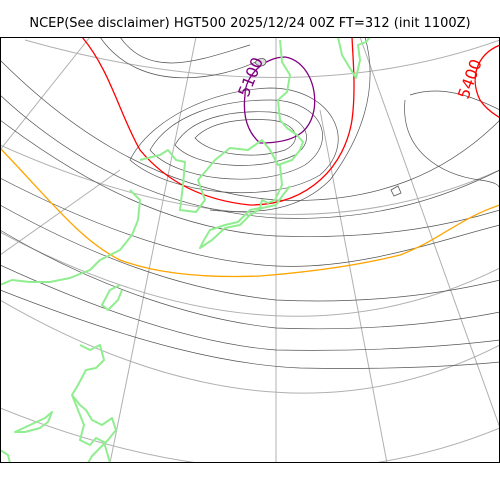 This screenshot has height=500, width=500. Describe the element at coordinates (70, 237) in the screenshot. I see `coastline-arctic-islands` at that location.